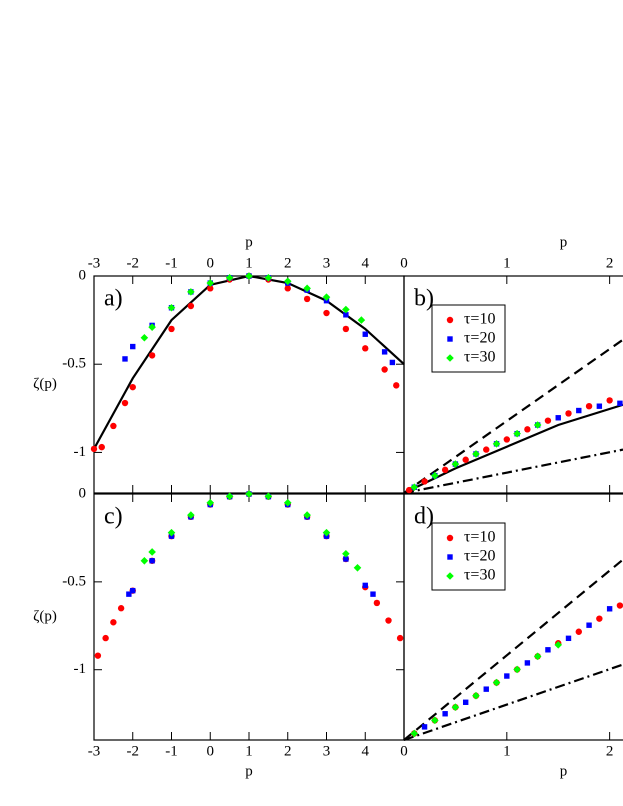 The width and height of the screenshot is (623, 806). I want to click on y-tick-label: -1, so click(80, 452).